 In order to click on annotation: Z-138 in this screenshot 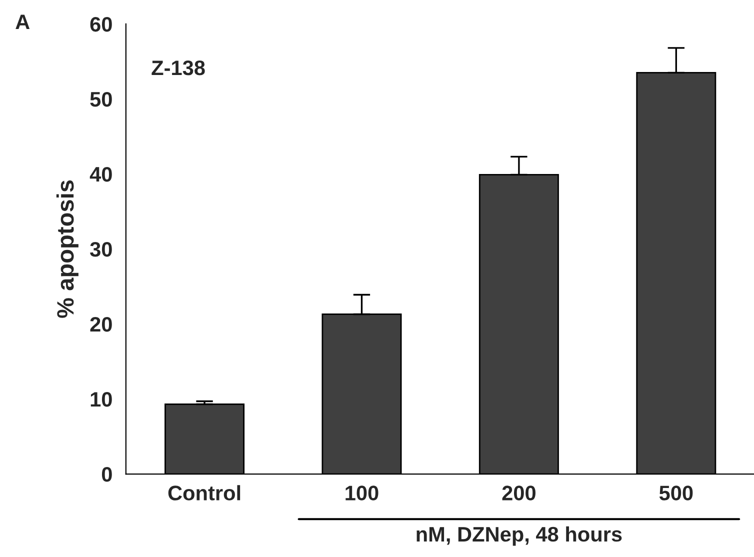, I will do `click(178, 68)`.